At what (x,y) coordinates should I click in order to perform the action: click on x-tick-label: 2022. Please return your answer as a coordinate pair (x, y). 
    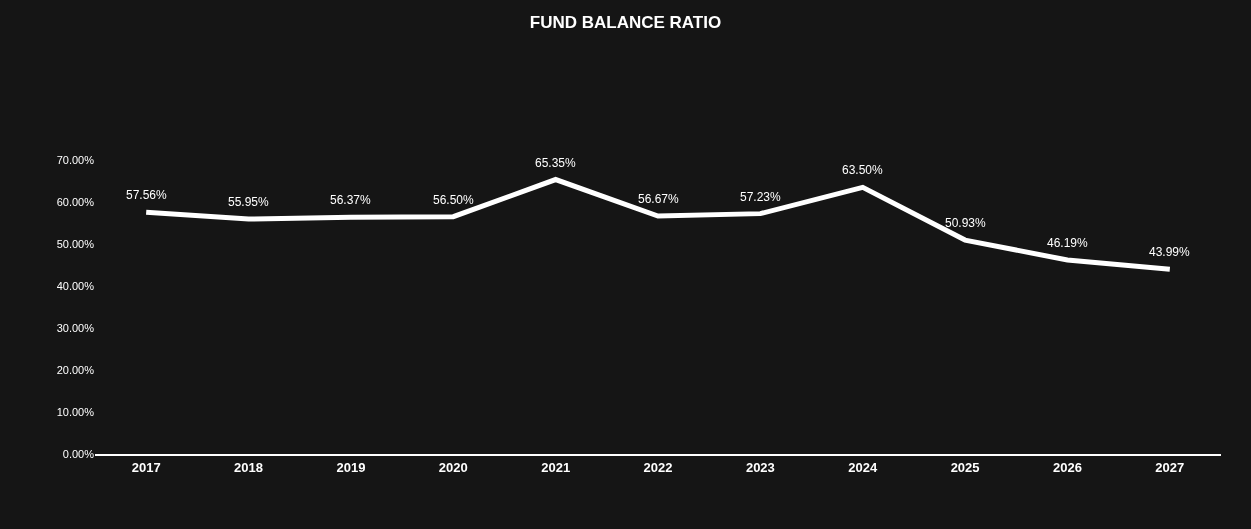
    Looking at the image, I should click on (658, 467).